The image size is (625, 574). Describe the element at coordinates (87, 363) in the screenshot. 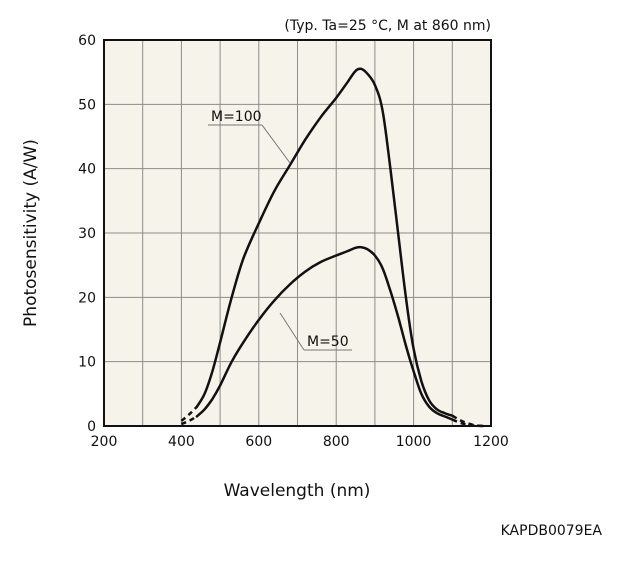

I see `y-tick-label: 10` at that location.